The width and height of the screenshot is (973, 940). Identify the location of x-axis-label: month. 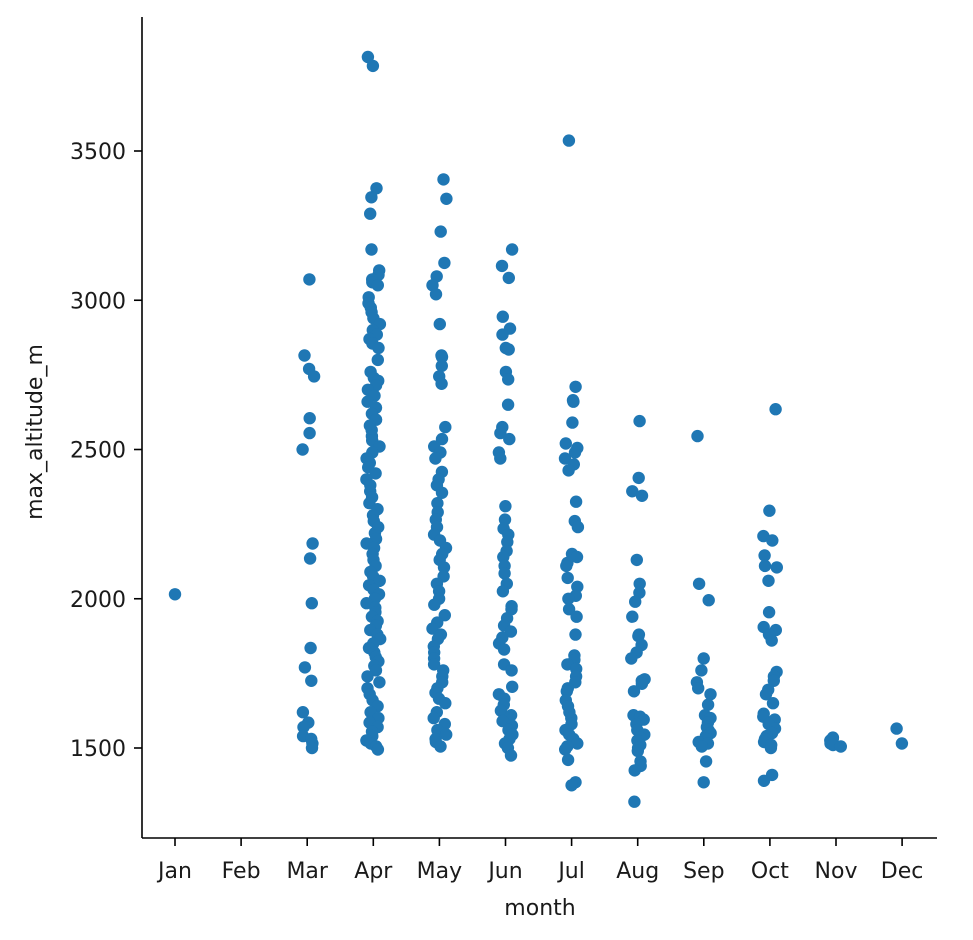
(539, 908).